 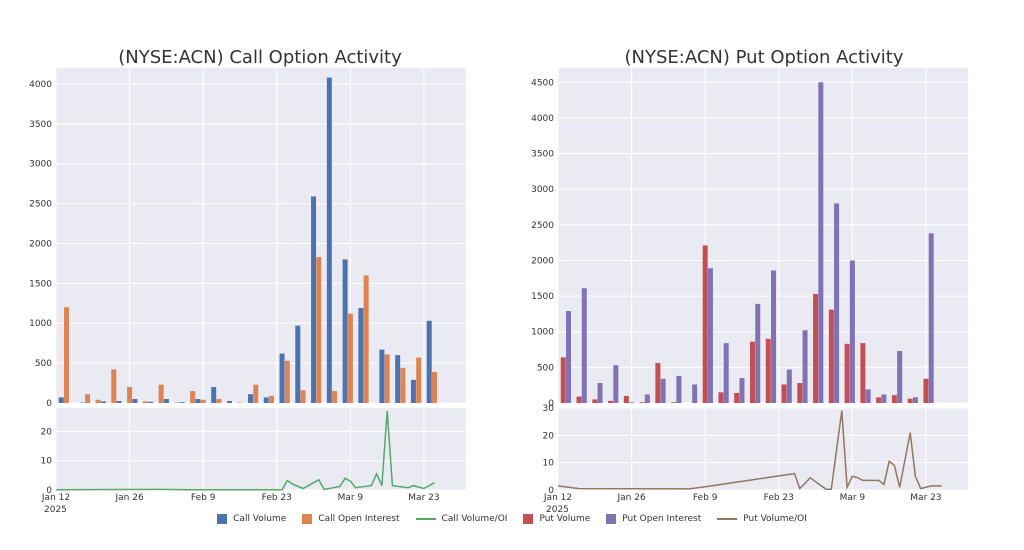 What do you see at coordinates (542, 190) in the screenshot?
I see `put-main-ytick: 3000` at bounding box center [542, 190].